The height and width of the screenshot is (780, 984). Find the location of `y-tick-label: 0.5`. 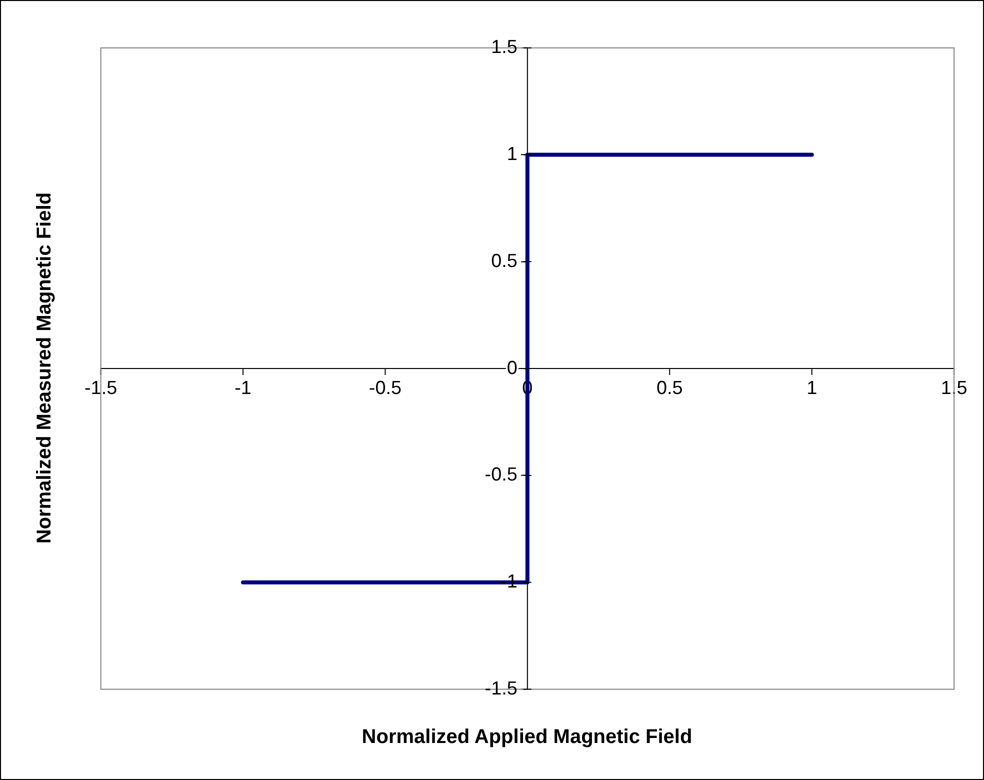

y-tick-label: 0.5 is located at coordinates (504, 261).